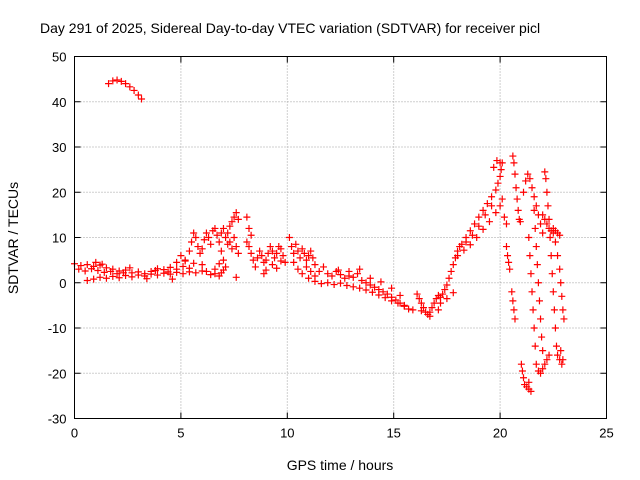 This screenshot has width=640, height=480. Describe the element at coordinates (74, 433) in the screenshot. I see `x-tick-label: 0` at that location.